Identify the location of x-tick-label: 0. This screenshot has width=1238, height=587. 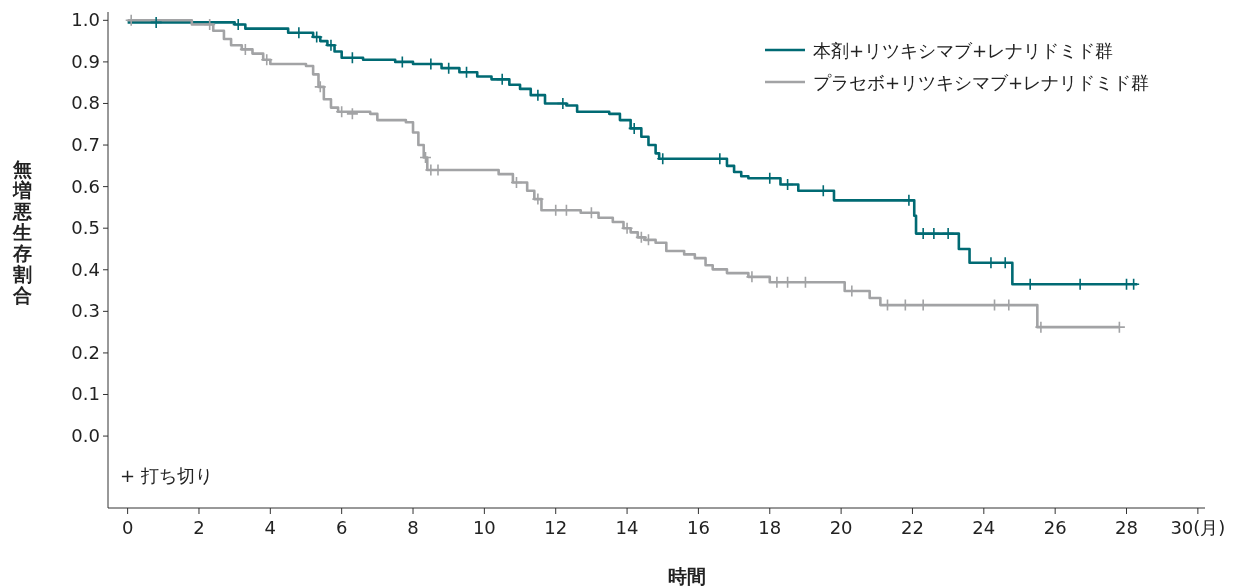
(127, 527).